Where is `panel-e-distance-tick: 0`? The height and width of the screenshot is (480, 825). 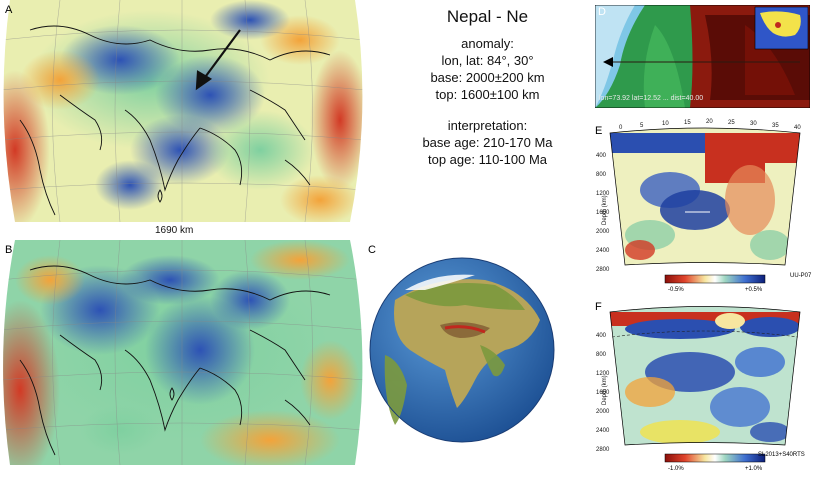 panel-e-distance-tick: 0 is located at coordinates (621, 128).